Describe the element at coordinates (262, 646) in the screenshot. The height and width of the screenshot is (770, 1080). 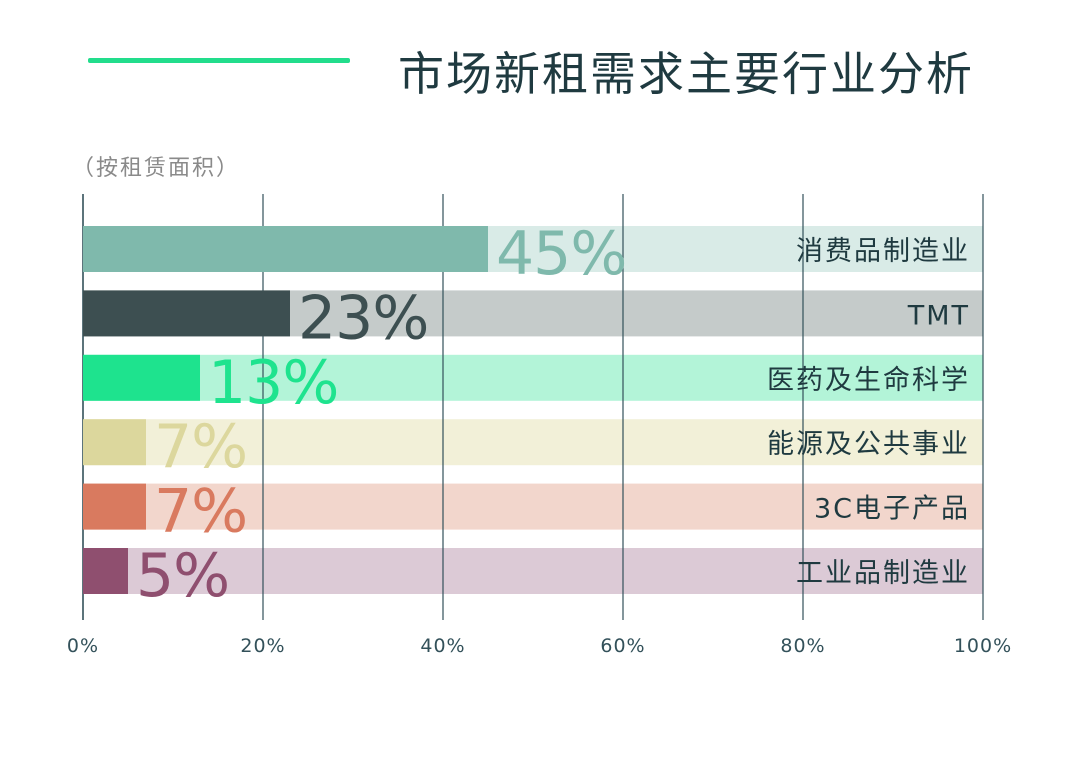
I see `x-tick-label: 20%` at that location.